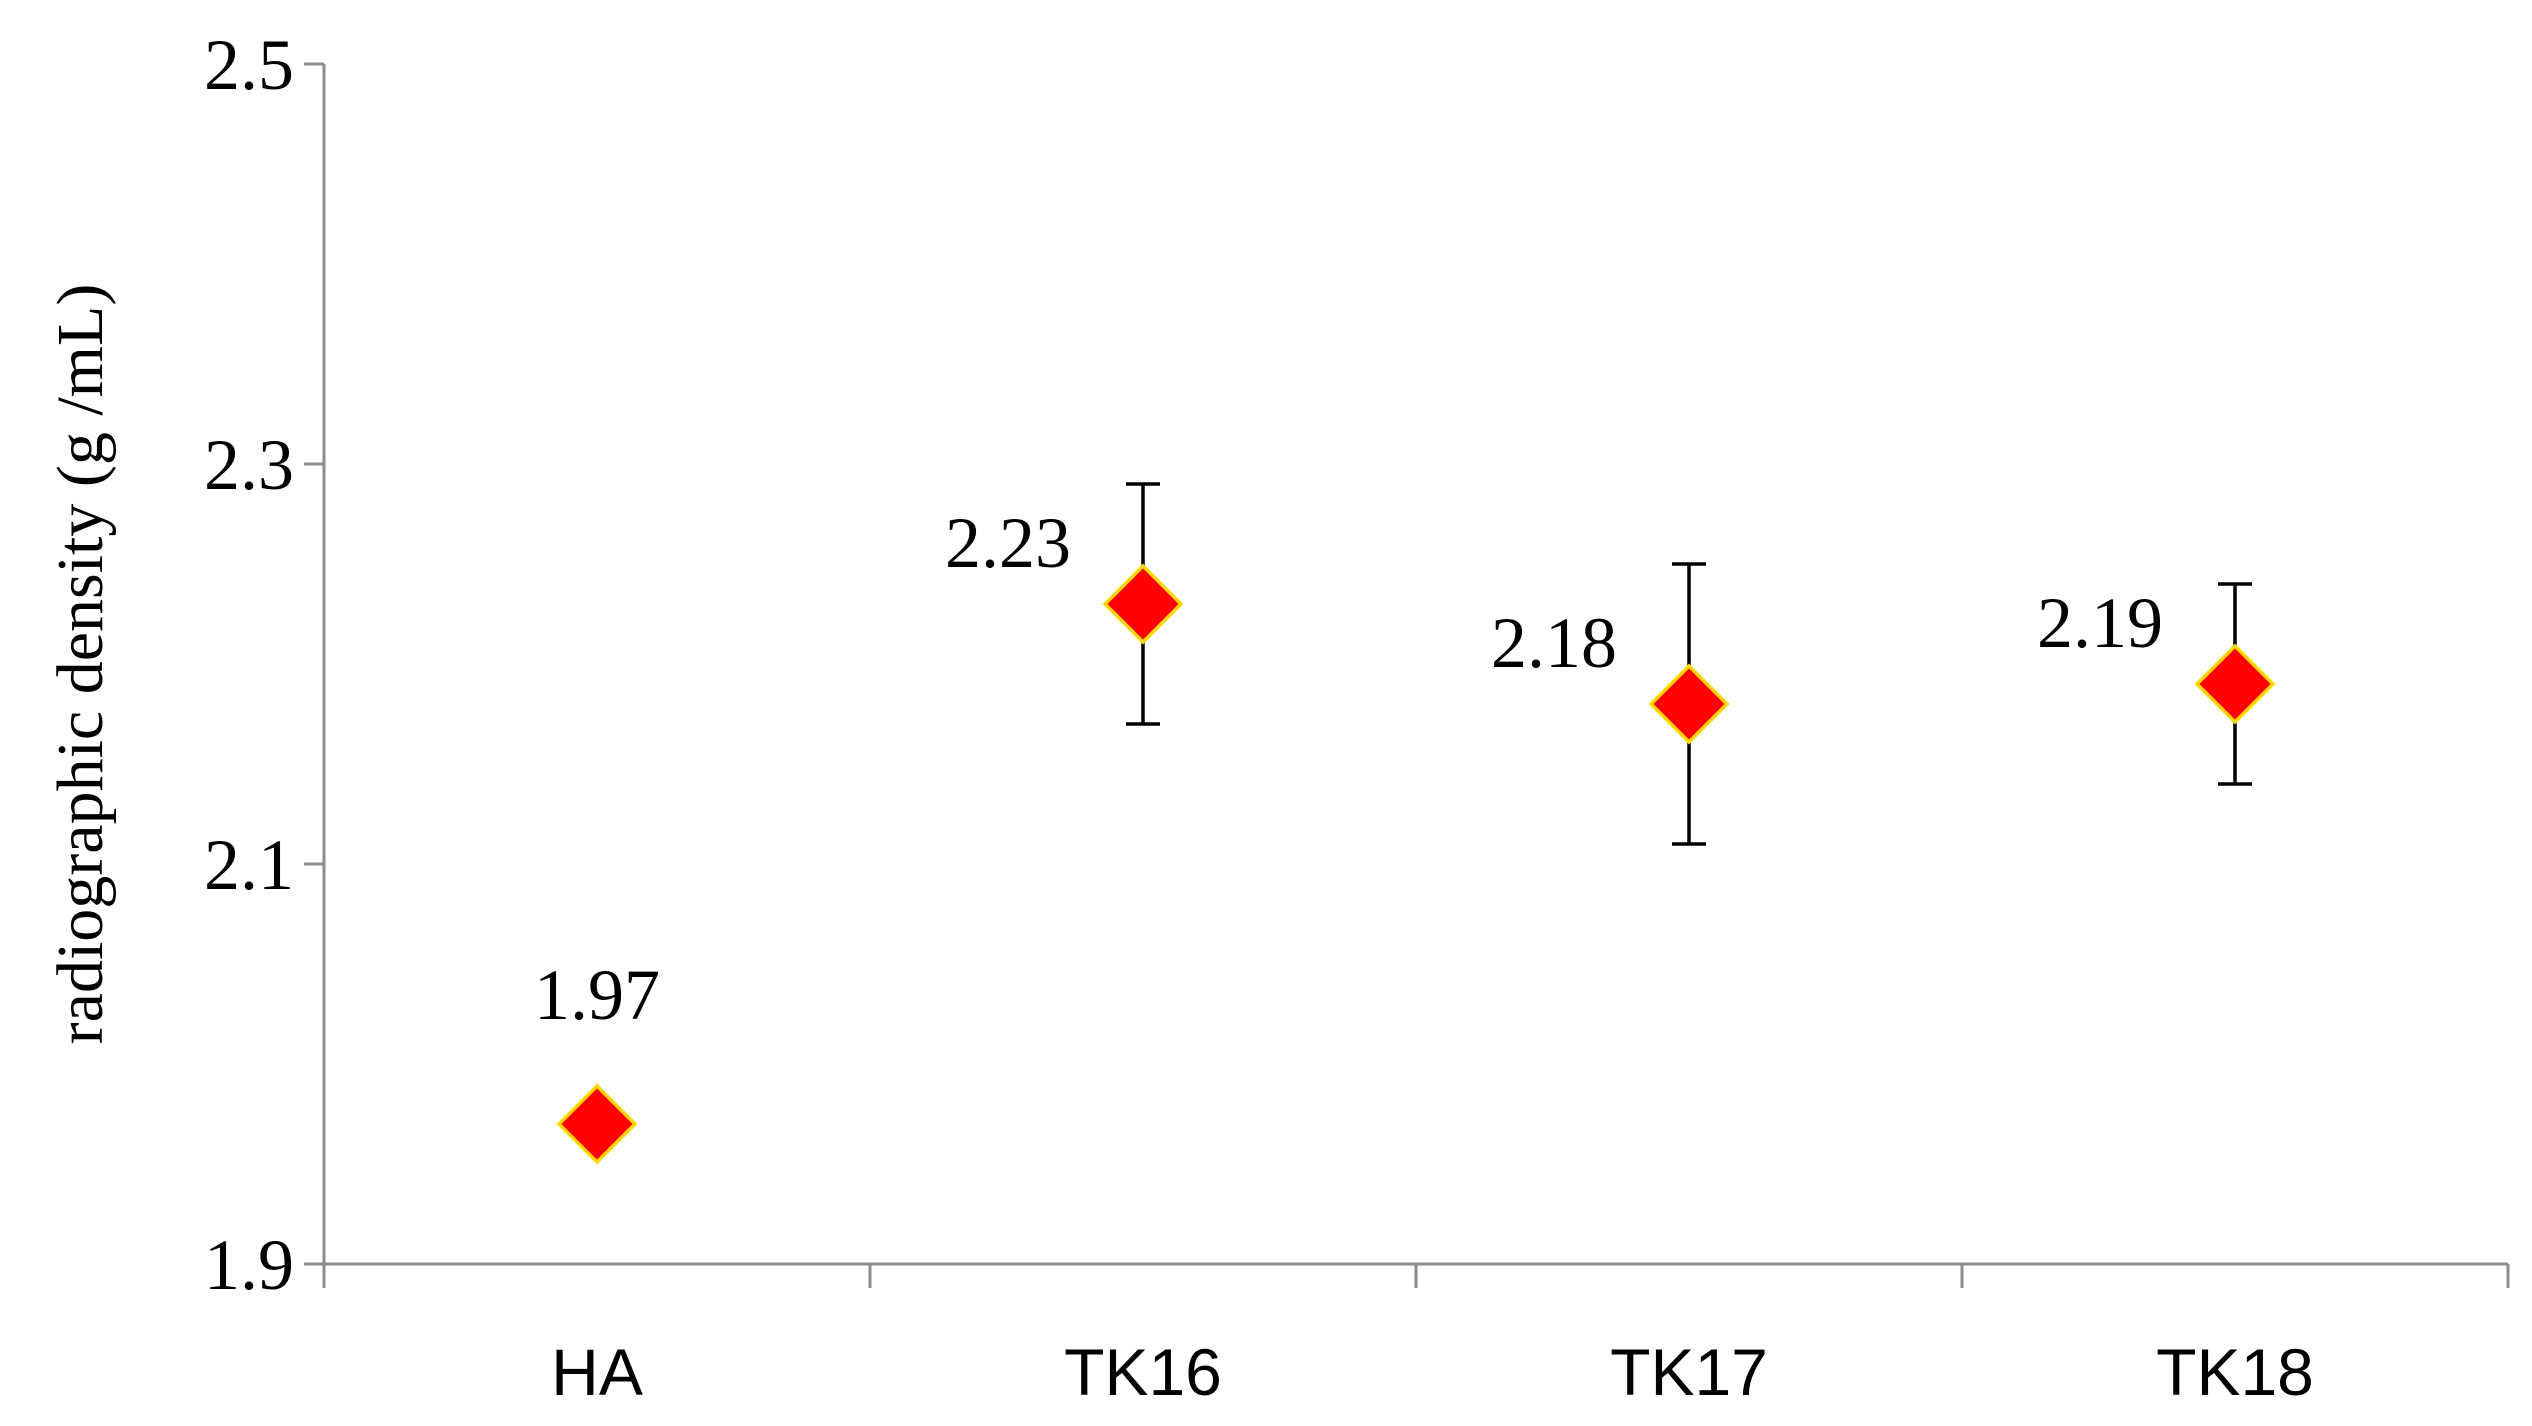 This screenshot has height=1426, width=2532. What do you see at coordinates (1689, 1372) in the screenshot?
I see `x-tick-label: TK17` at bounding box center [1689, 1372].